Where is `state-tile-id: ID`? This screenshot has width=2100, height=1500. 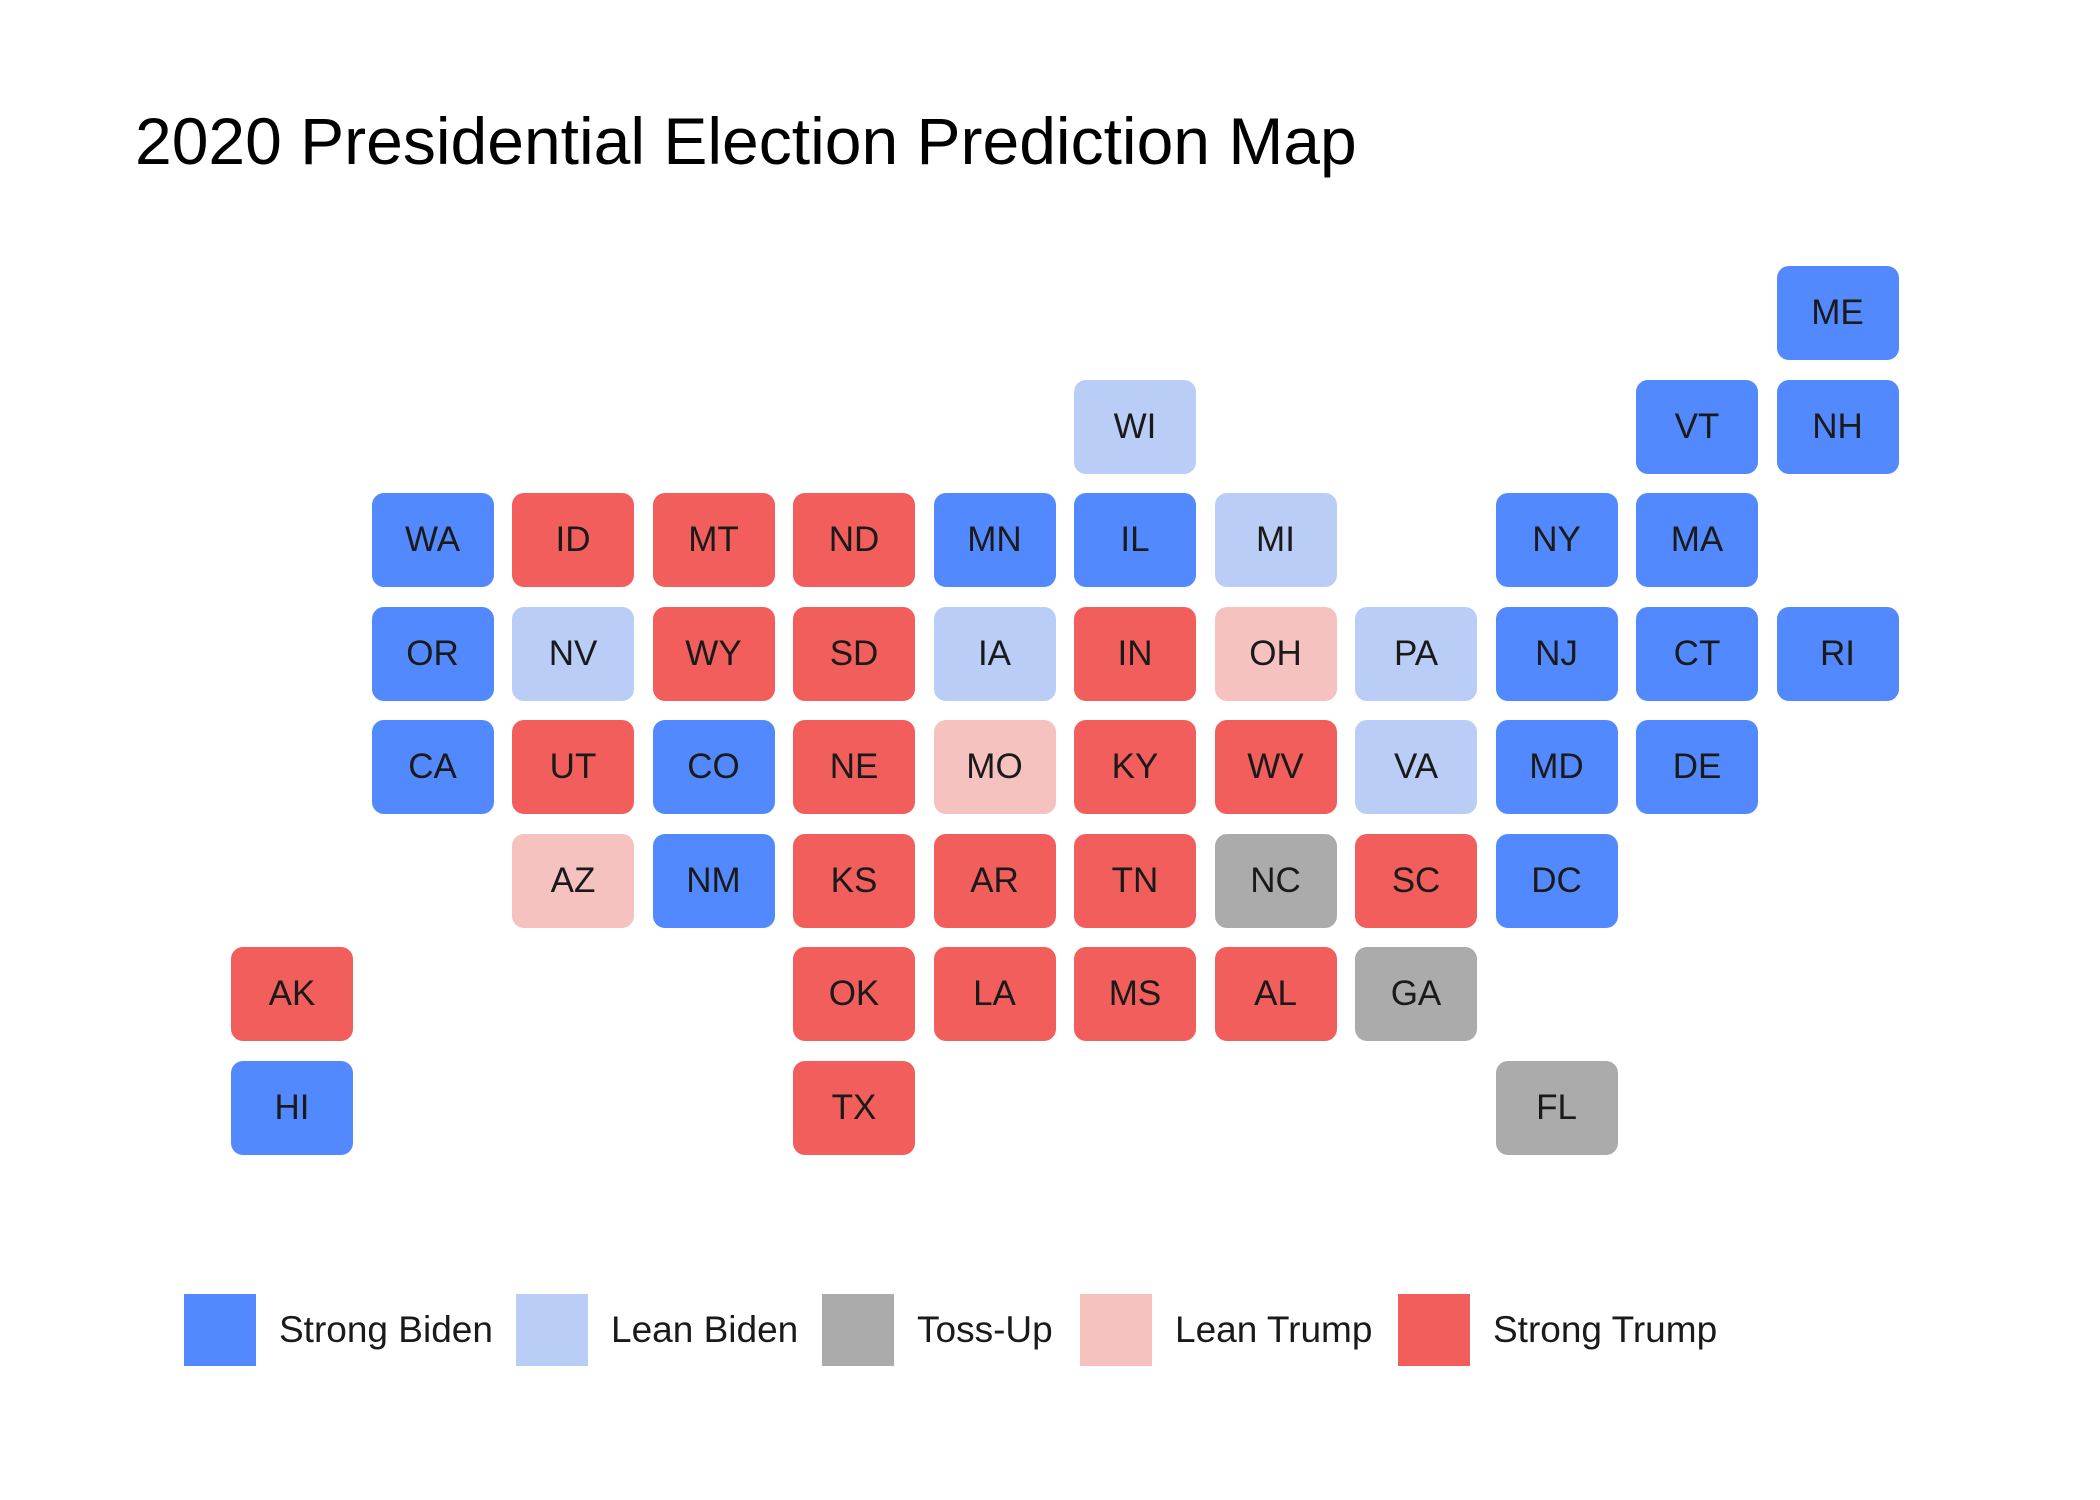 state-tile-id: ID is located at coordinates (573, 540).